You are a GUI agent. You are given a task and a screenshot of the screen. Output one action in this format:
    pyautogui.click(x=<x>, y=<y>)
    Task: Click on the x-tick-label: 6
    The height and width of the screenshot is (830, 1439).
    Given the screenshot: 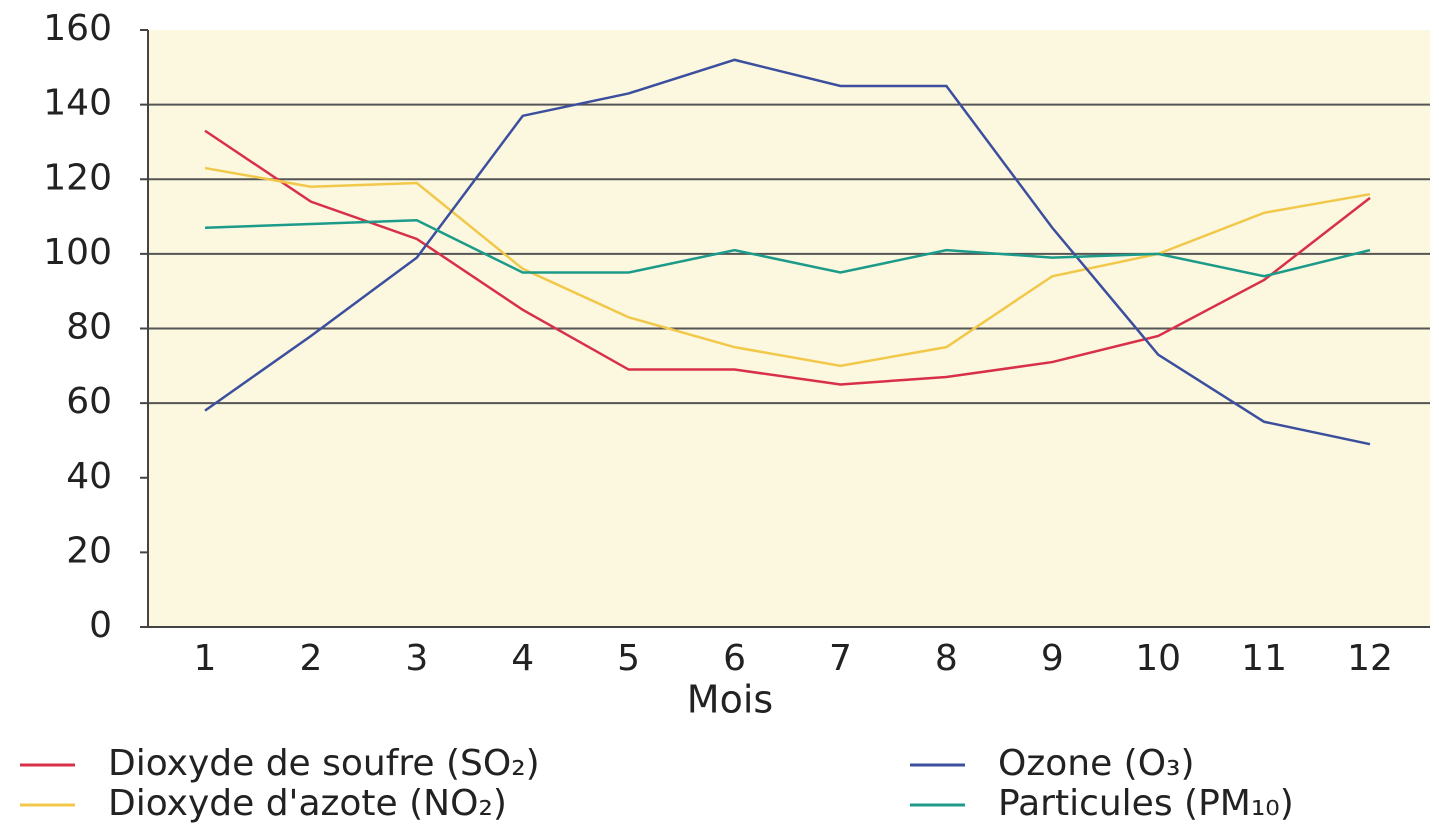 What is the action you would take?
    pyautogui.click(x=734, y=658)
    